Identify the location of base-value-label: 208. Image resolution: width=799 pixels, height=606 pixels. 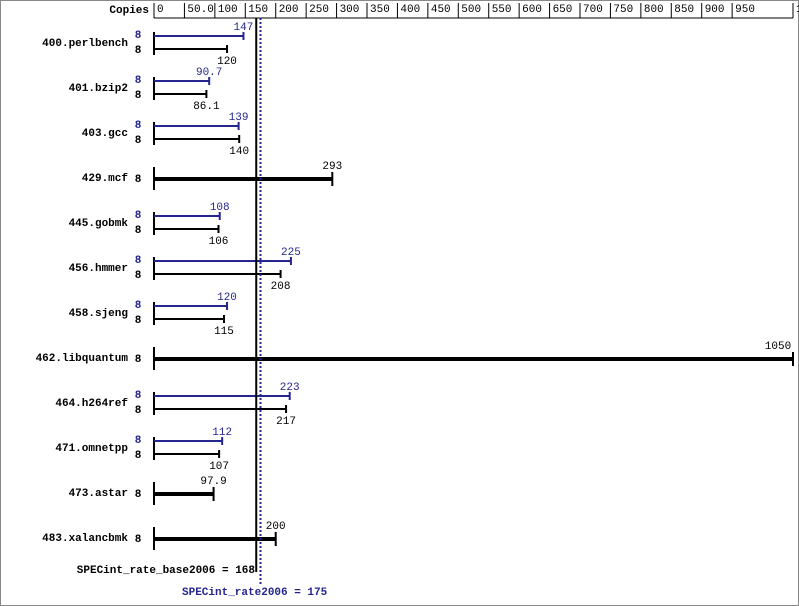
(281, 287).